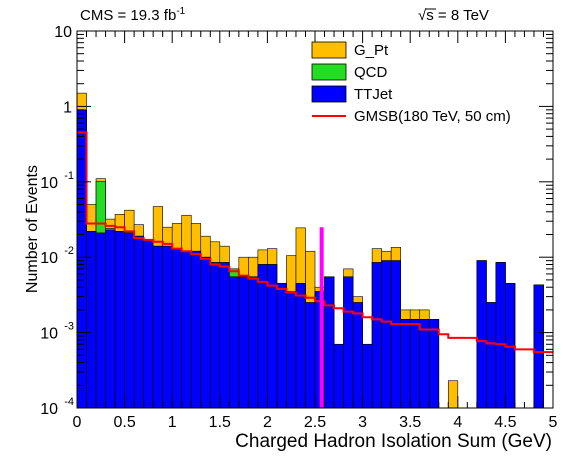 The width and height of the screenshot is (563, 463). I want to click on lumi-annotation-sup: -1, so click(180, 11).